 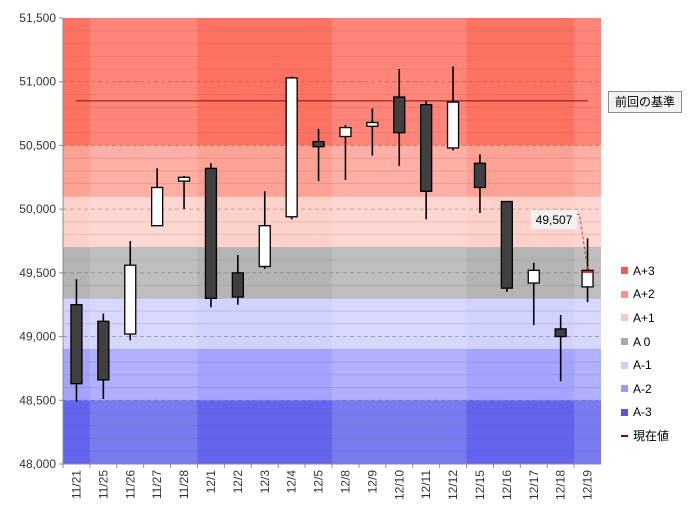 I want to click on x-tick-label: 12/1, so click(x=211, y=482).